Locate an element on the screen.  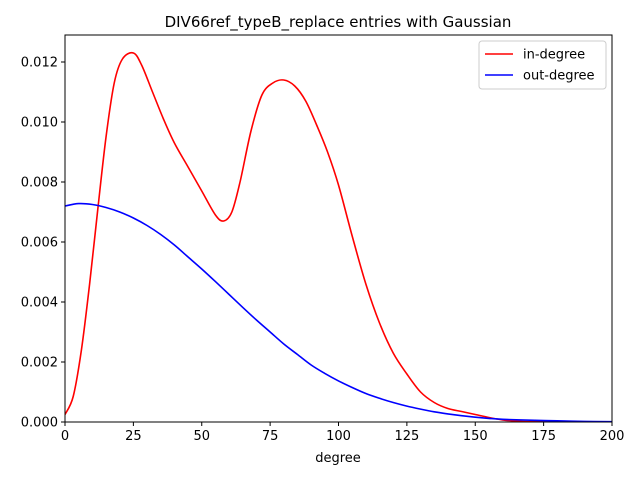
x-axis-label: degree is located at coordinates (338, 458).